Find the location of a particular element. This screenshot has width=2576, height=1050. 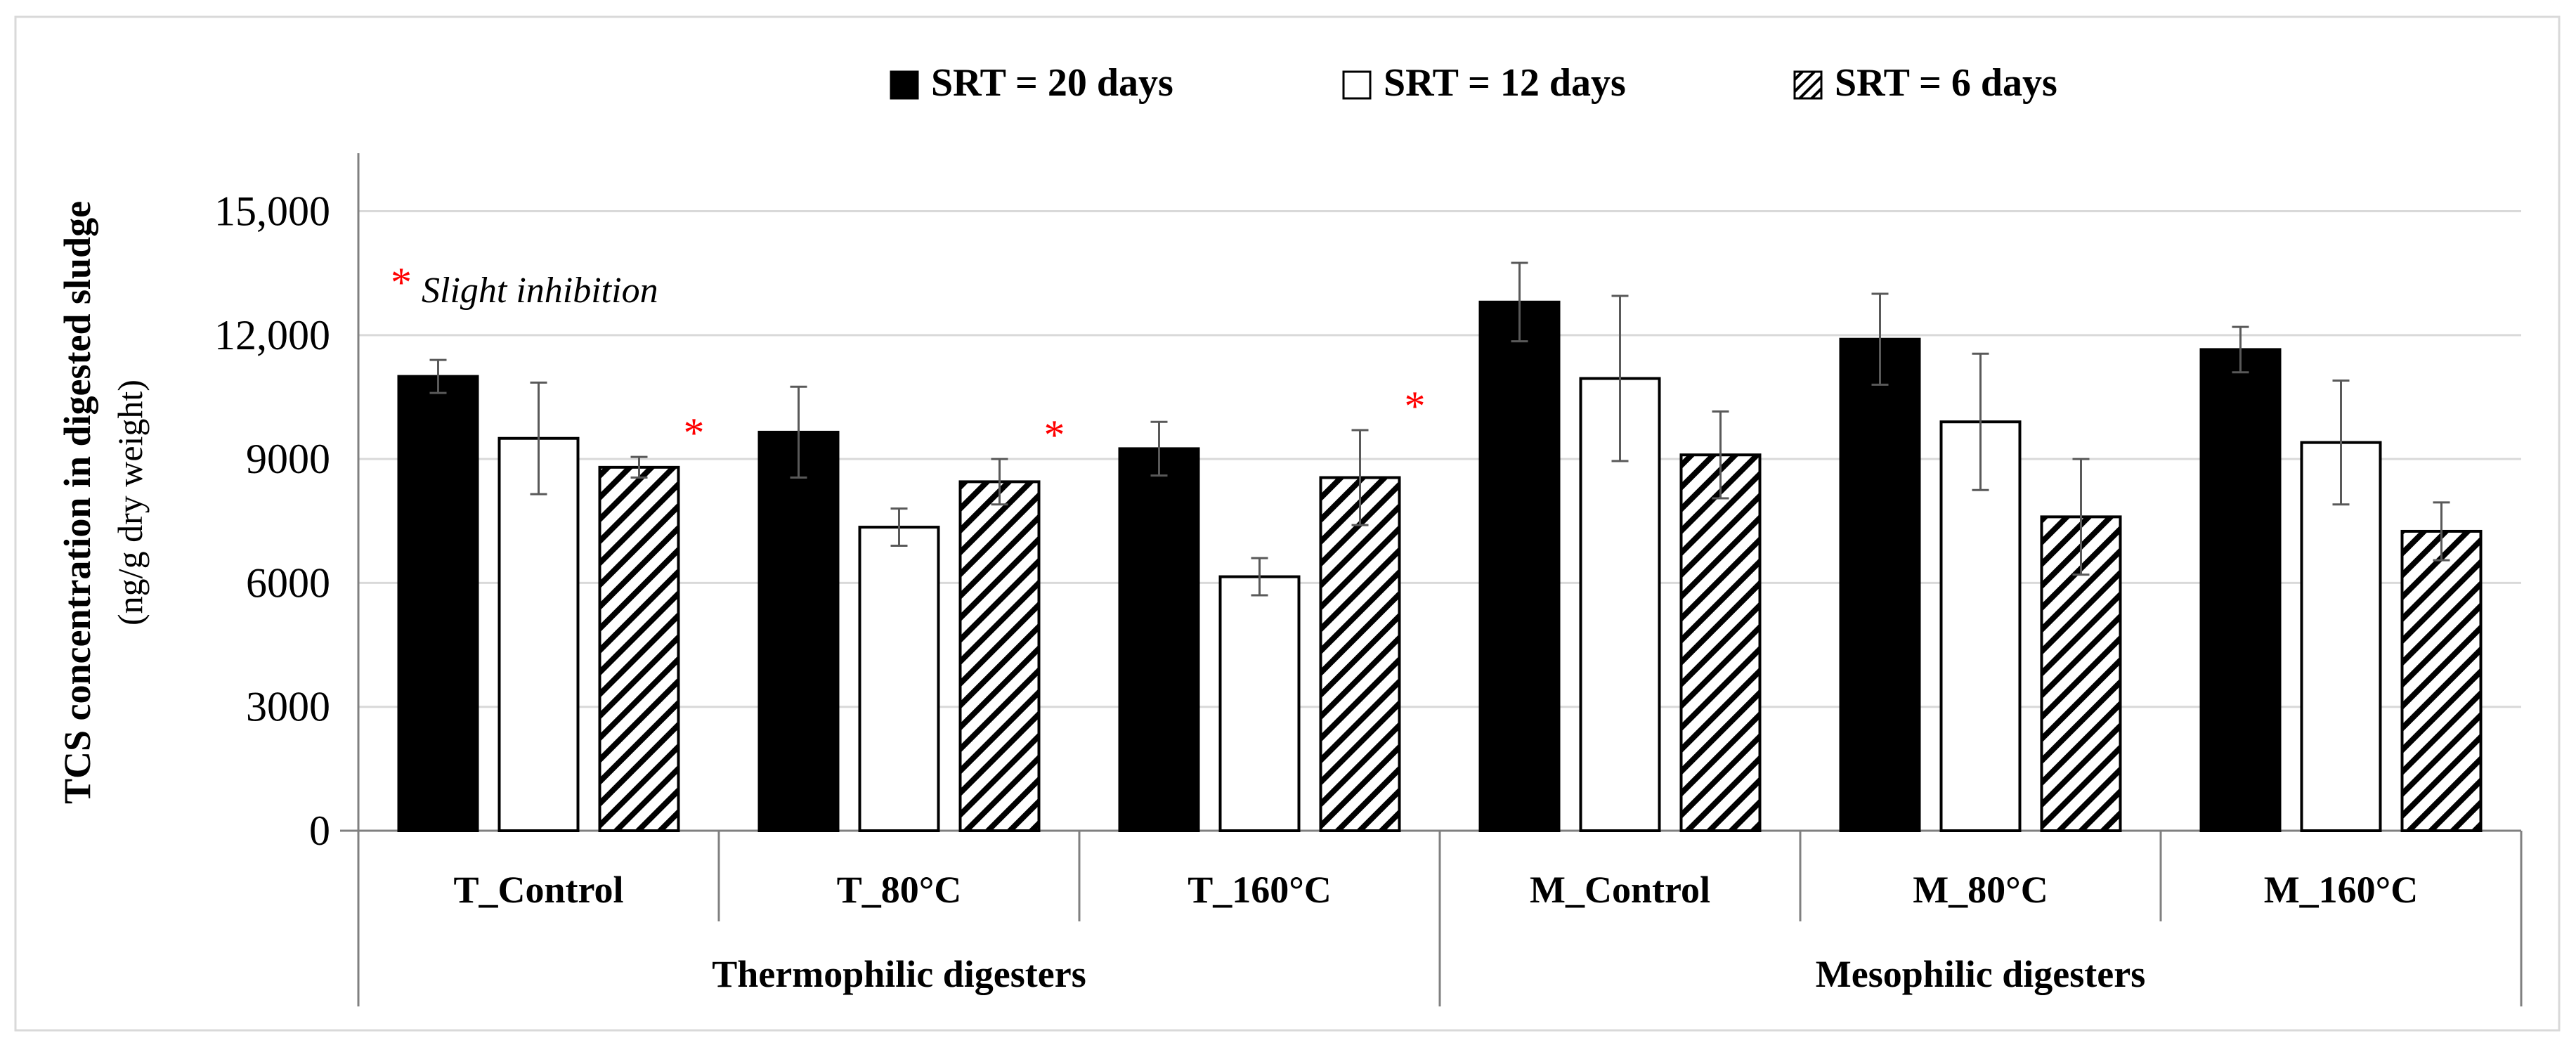

category-label: M_160°C is located at coordinates (2341, 890).